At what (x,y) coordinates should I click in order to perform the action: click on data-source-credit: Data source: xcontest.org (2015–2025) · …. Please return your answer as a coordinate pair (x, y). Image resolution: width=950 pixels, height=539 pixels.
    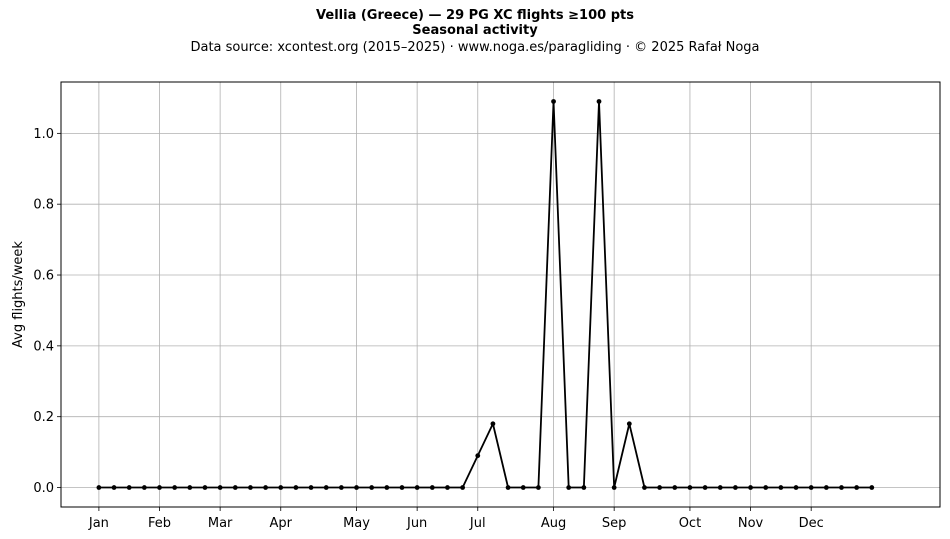
    Looking at the image, I should click on (475, 47).